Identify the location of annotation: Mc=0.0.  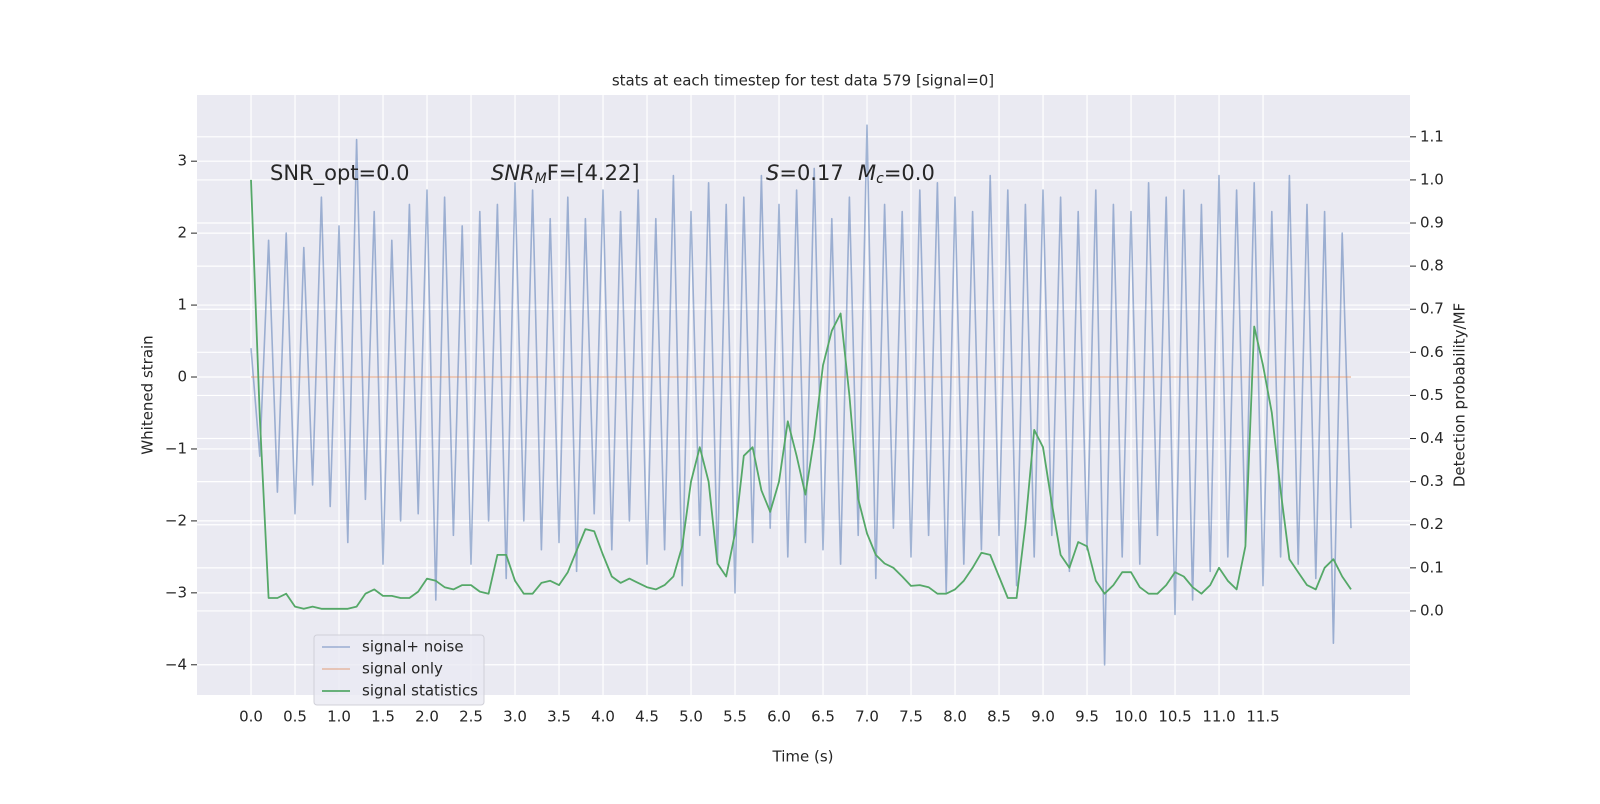
(896, 174).